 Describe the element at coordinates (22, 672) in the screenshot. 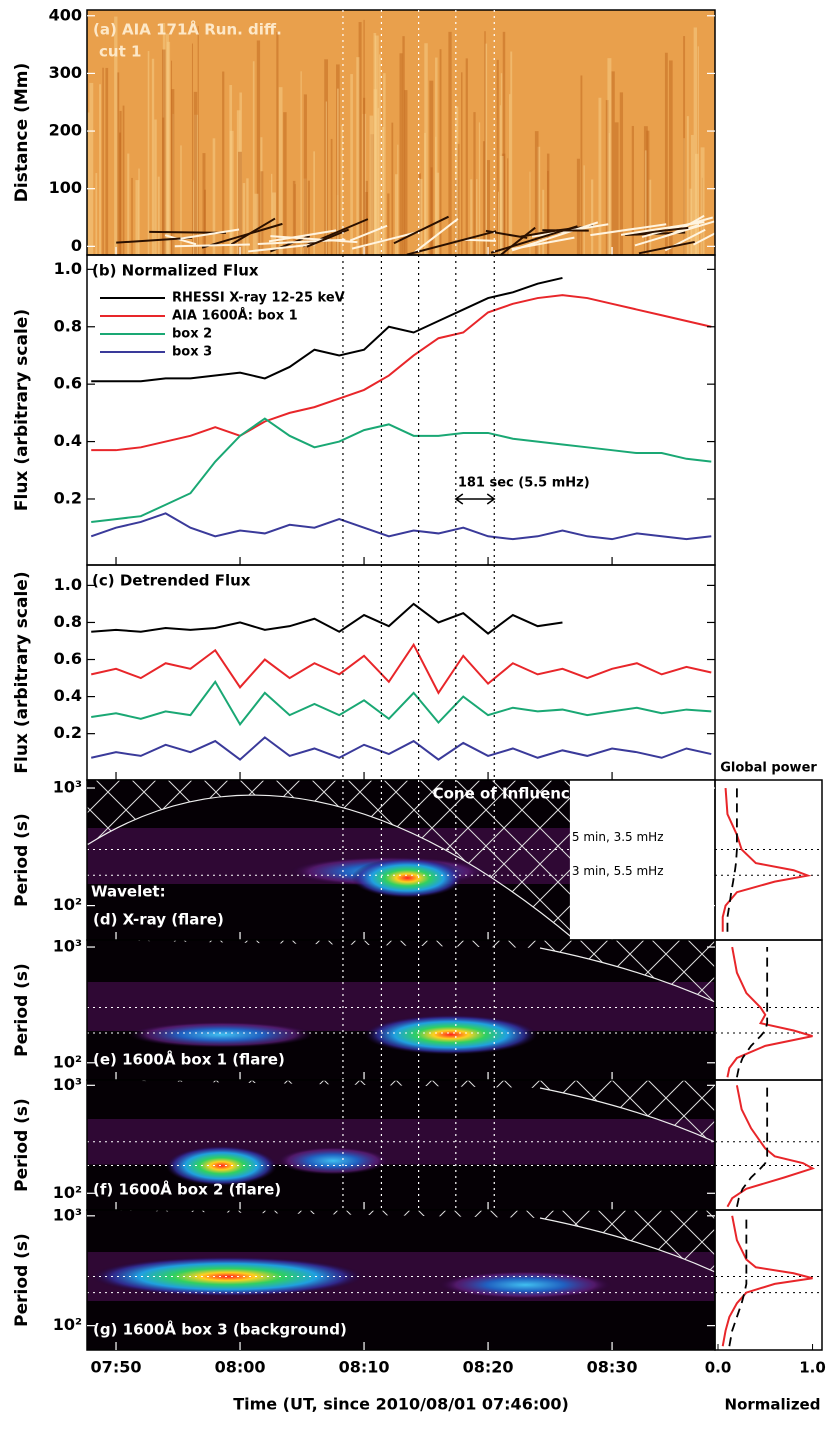

I see `y-axis-label: Flux (arbitrary scale)` at that location.